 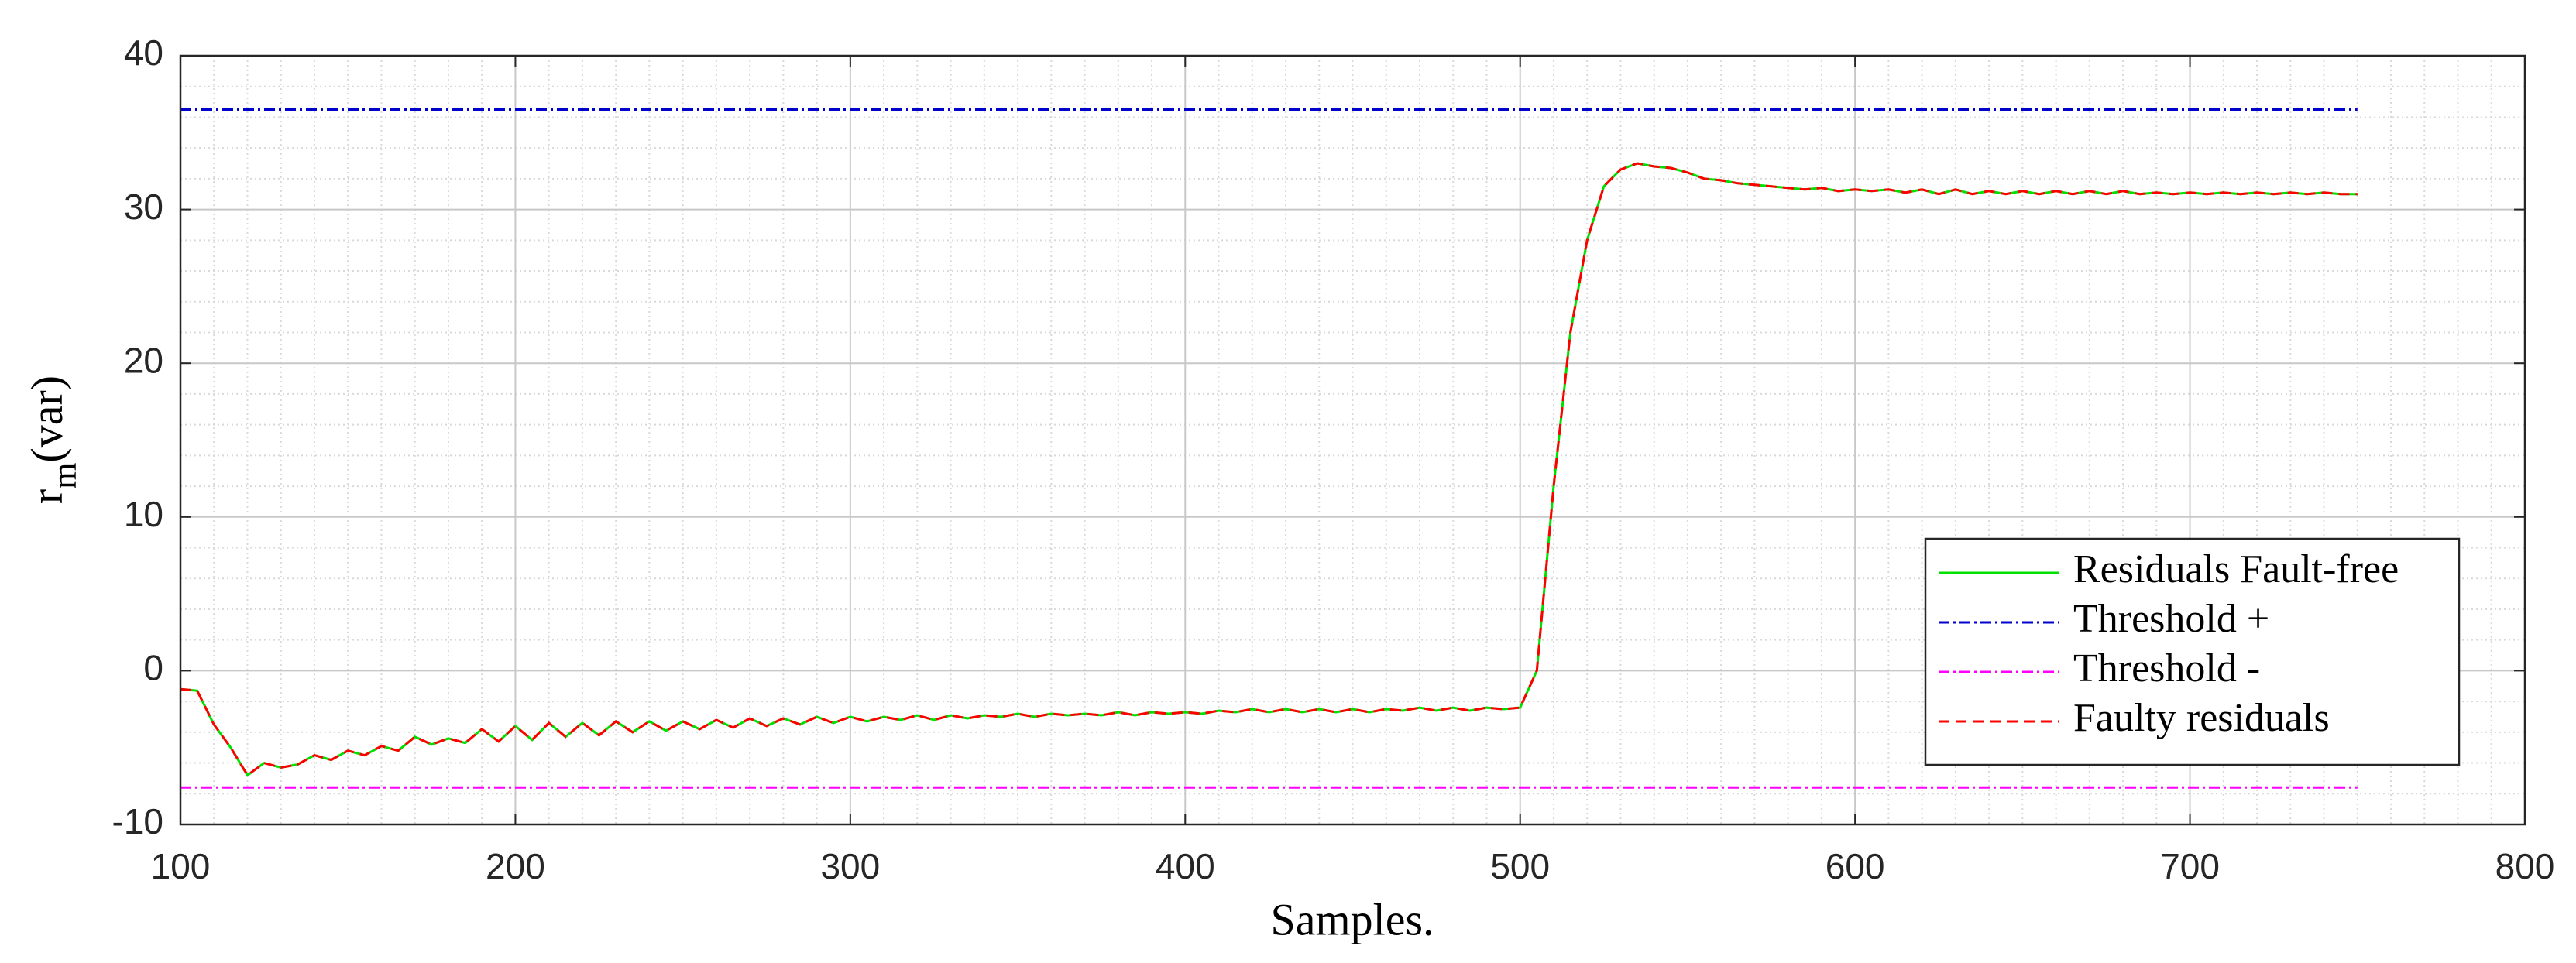 What do you see at coordinates (47, 419) in the screenshot?
I see `y-label-rest: (var)` at bounding box center [47, 419].